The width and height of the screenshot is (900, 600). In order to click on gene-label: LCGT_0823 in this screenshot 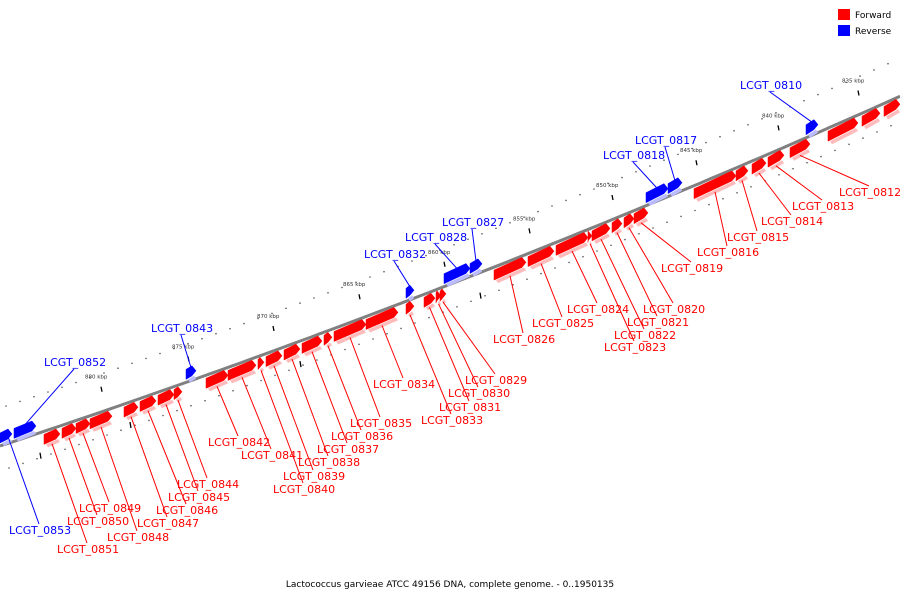, I will do `click(635, 347)`.